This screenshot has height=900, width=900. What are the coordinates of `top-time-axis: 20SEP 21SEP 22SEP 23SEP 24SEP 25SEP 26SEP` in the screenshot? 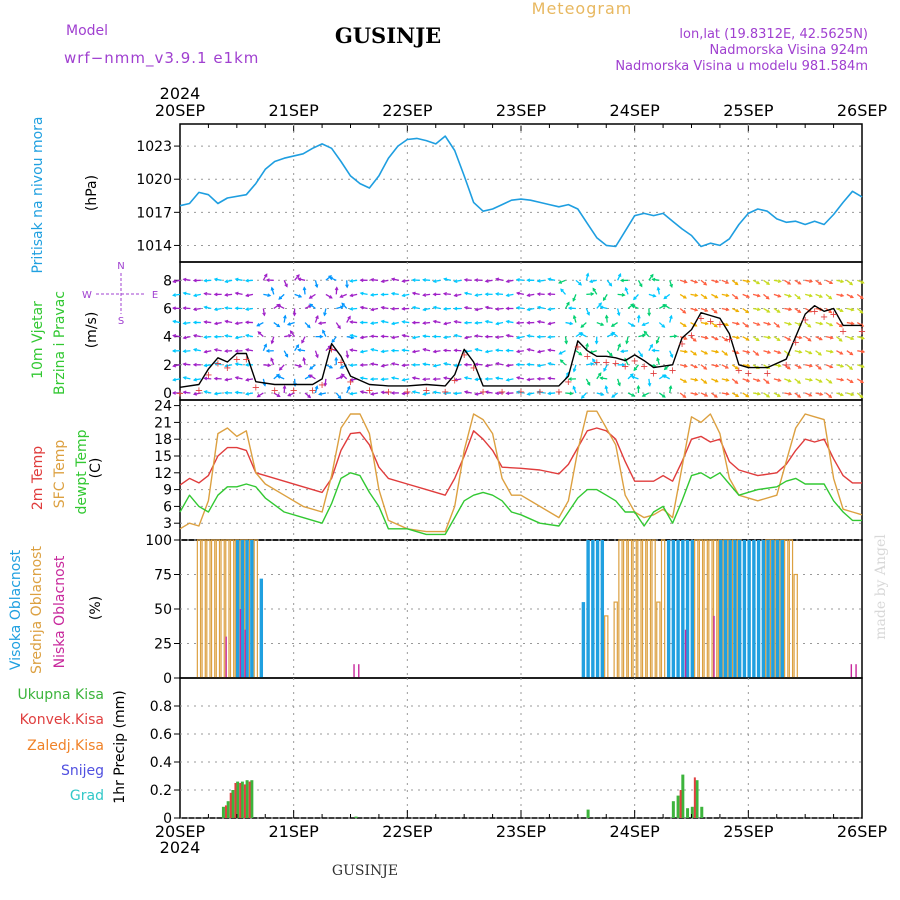 It's located at (521, 116).